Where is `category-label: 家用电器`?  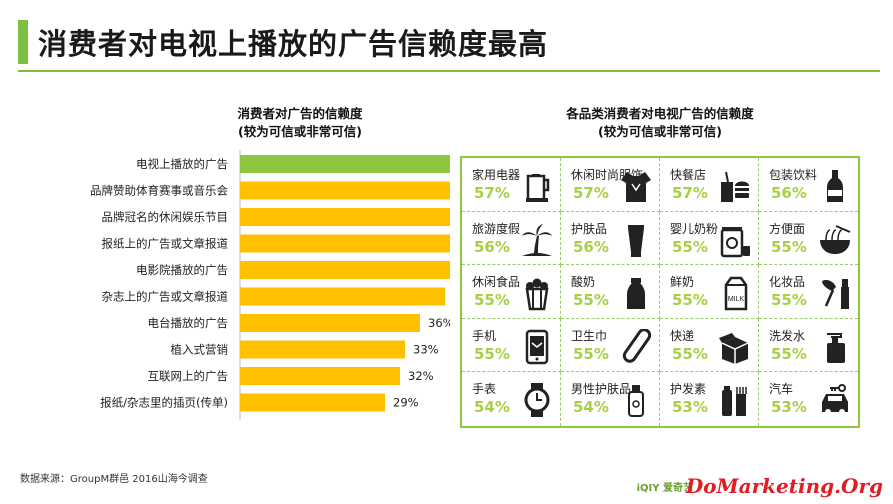 category-label: 家用电器 is located at coordinates (496, 175).